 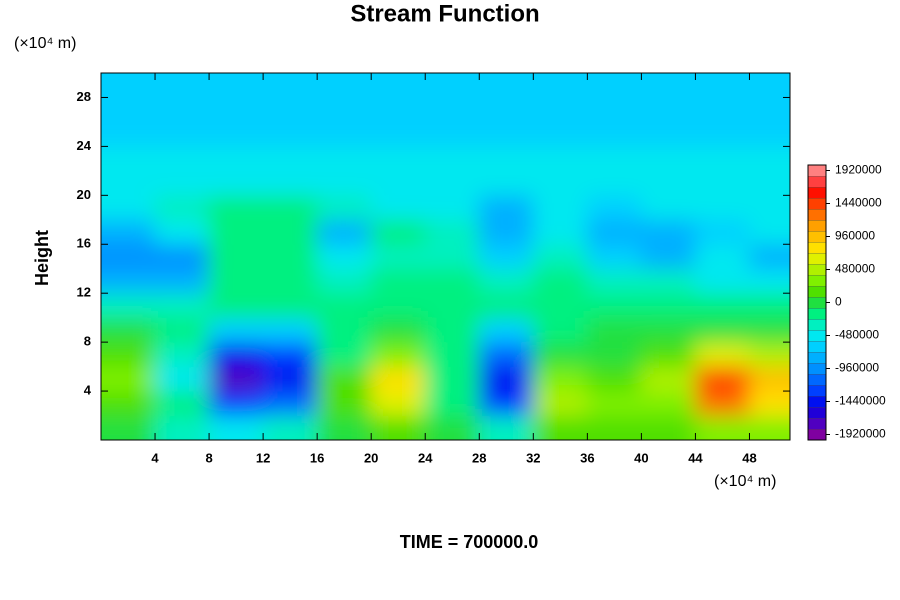 I want to click on colorbar-tick-label: -1920000, so click(x=860, y=434).